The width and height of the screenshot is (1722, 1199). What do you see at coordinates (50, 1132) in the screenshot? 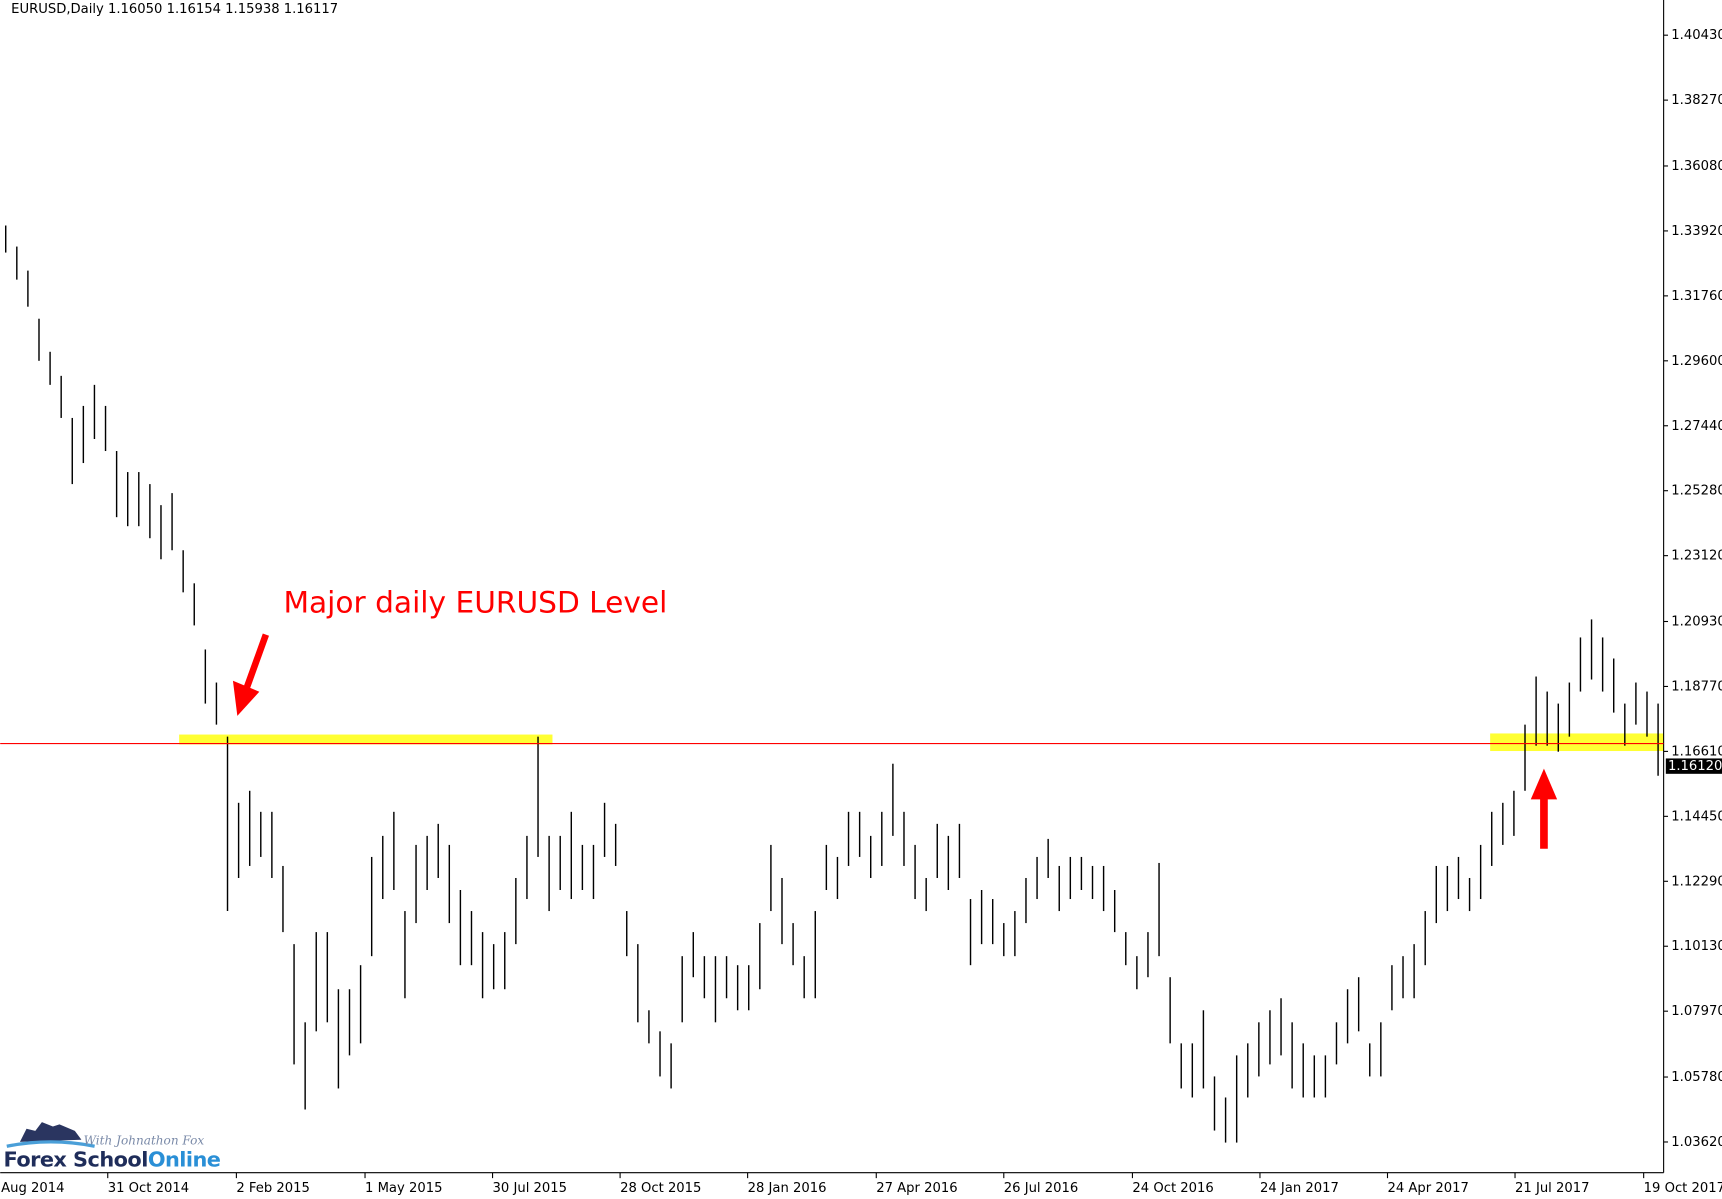
I see `logo-icon` at bounding box center [50, 1132].